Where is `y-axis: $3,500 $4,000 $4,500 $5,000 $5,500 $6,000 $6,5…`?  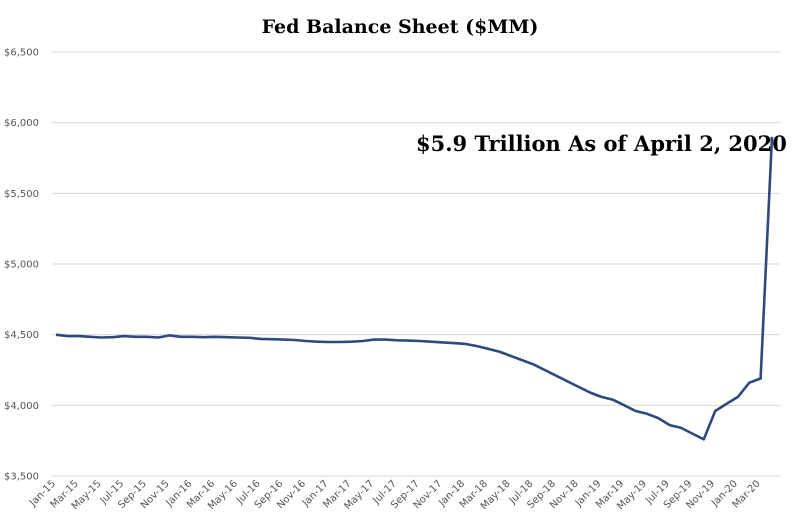 y-axis: $3,500 $4,000 $4,500 $5,000 $5,500 $6,000 $6,5… is located at coordinates (21, 265).